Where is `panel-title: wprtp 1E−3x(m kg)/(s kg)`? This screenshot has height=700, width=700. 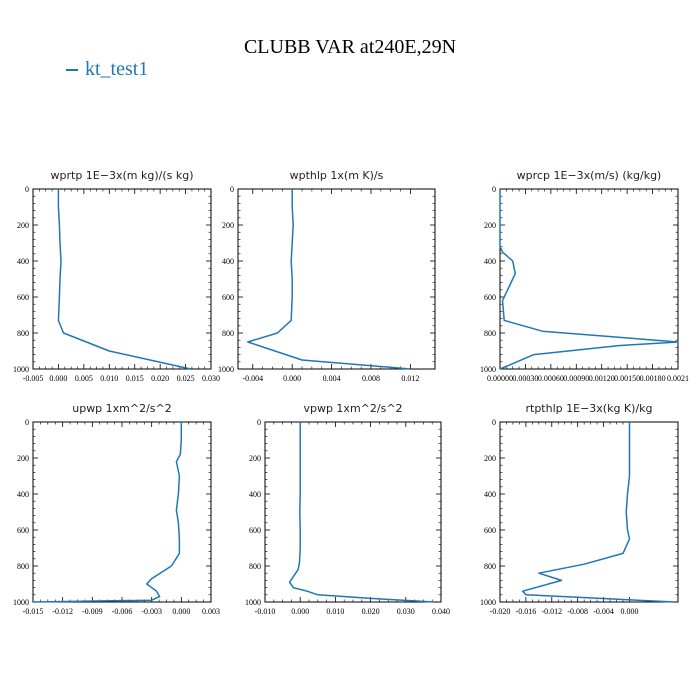 panel-title: wprtp 1E−3x(m kg)/(s kg) is located at coordinates (122, 175).